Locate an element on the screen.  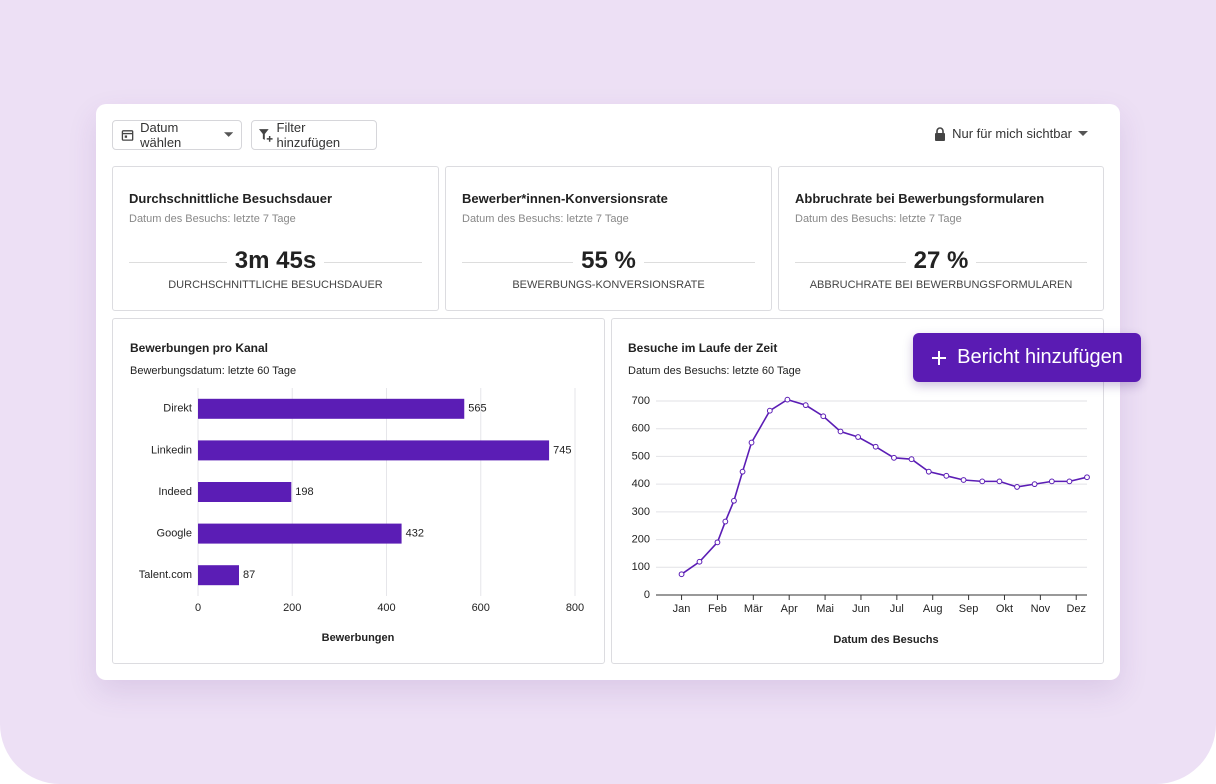
visibility-label: Nur für mich sichtbar is located at coordinates (1012, 133).